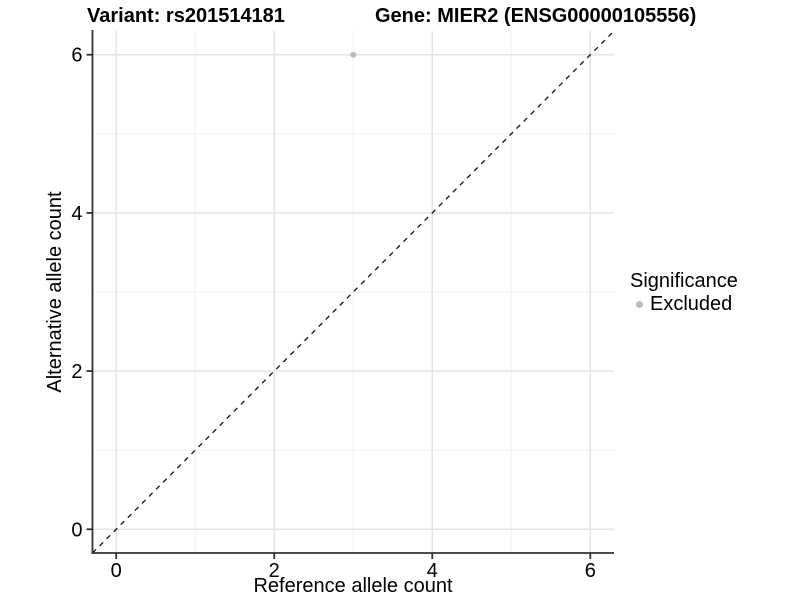  Describe the element at coordinates (55, 292) in the screenshot. I see `y-axis-title: Alternative allele count` at that location.